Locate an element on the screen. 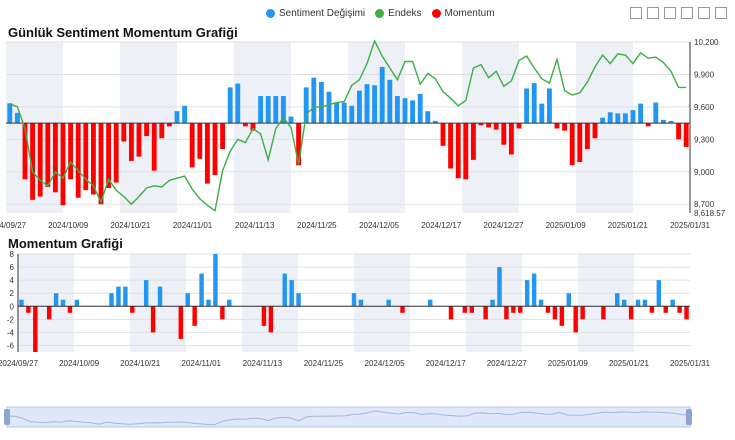  legend-dot-endeks is located at coordinates (380, 13).